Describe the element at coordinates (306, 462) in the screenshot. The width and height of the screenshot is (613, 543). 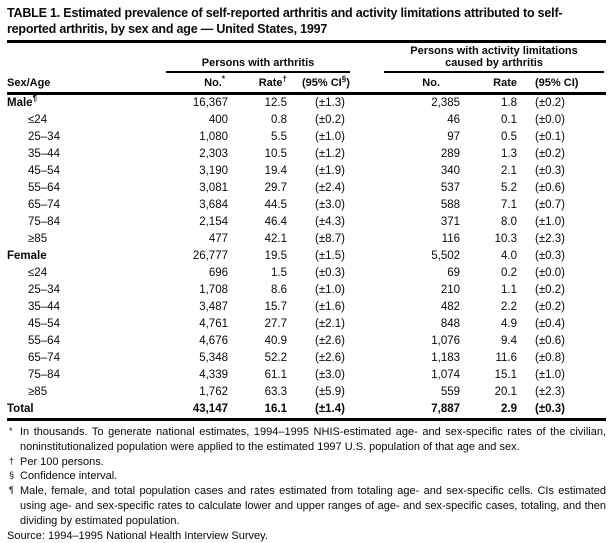
I see `footnote: † Per 100 persons.` at that location.